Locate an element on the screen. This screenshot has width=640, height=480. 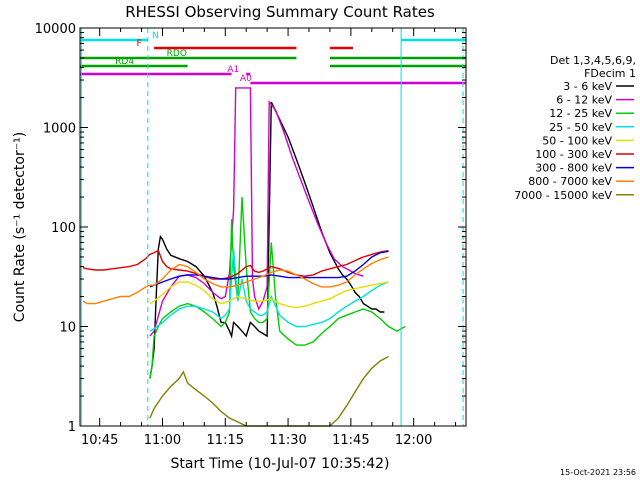
legend-label: 25 - 50 keV is located at coordinates (580, 127).